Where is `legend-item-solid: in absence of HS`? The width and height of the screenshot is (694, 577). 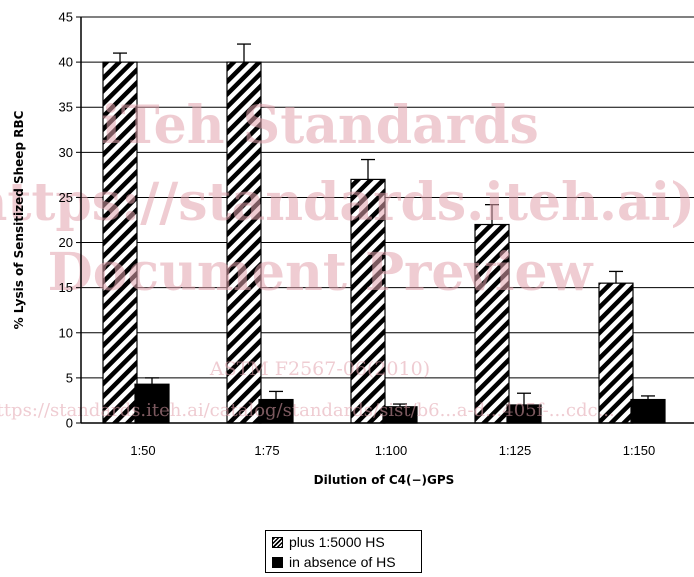 legend-item-solid: in absence of HS is located at coordinates (334, 562).